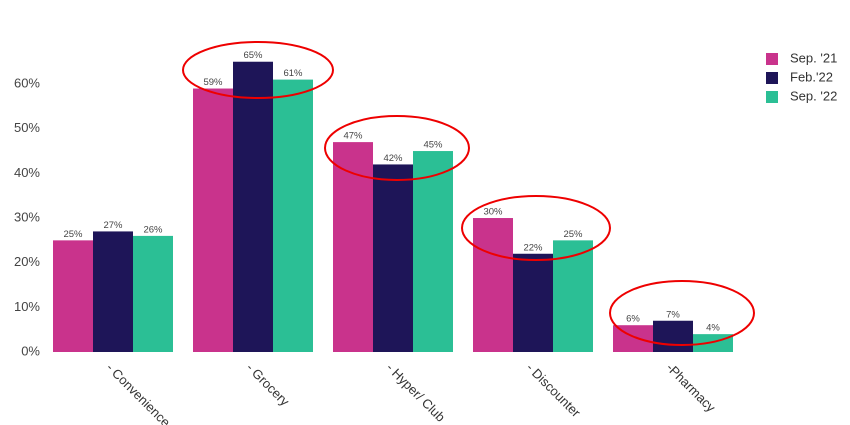 The height and width of the screenshot is (425, 850). Describe the element at coordinates (433, 145) in the screenshot. I see `value-label: 45%` at that location.